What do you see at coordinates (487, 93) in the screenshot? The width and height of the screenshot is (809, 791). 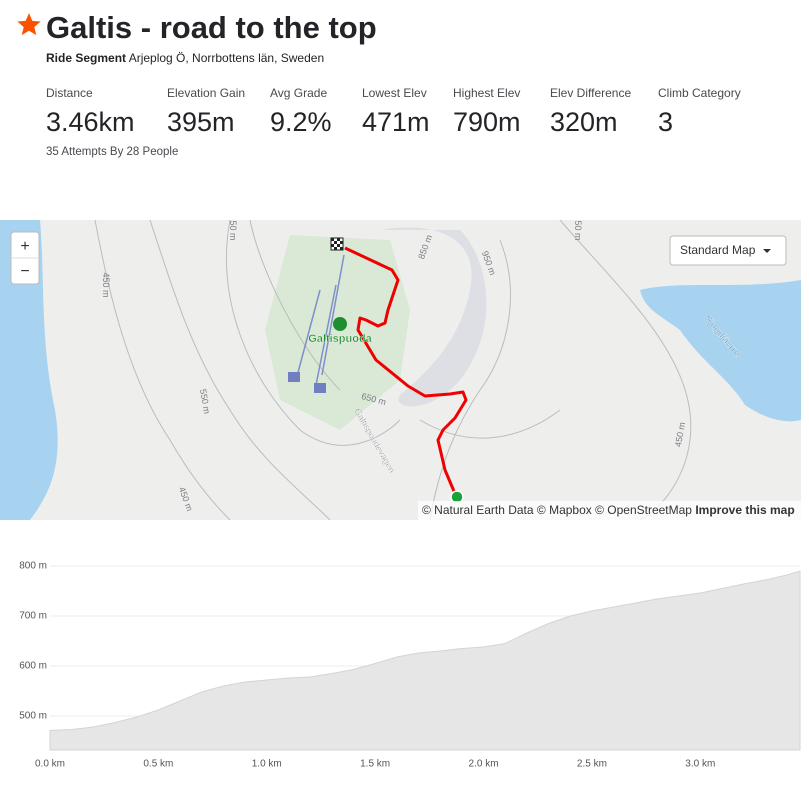 I see `stat-label: Highest Elev` at bounding box center [487, 93].